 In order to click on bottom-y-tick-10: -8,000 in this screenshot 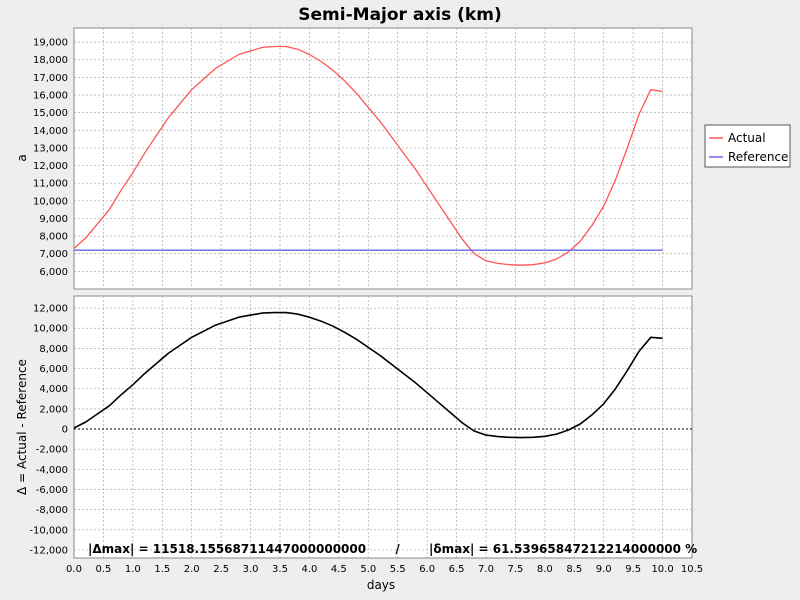, I will do `click(52, 510)`.